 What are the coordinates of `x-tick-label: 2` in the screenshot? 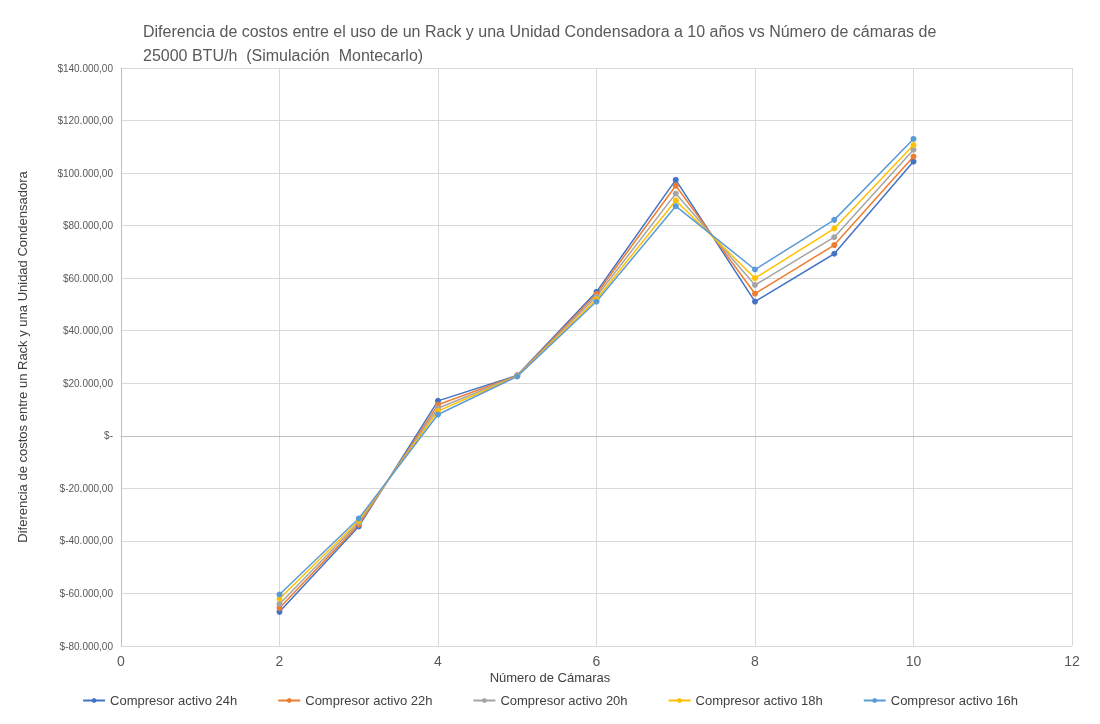 It's located at (279, 661).